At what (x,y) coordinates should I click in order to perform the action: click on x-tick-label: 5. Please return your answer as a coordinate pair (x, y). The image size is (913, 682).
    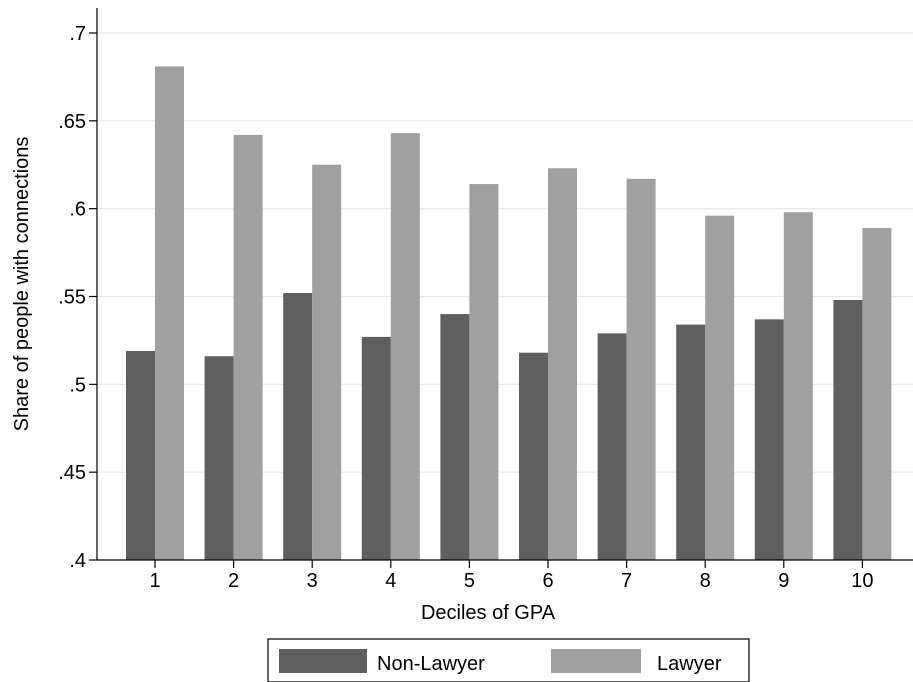
    Looking at the image, I should click on (469, 581).